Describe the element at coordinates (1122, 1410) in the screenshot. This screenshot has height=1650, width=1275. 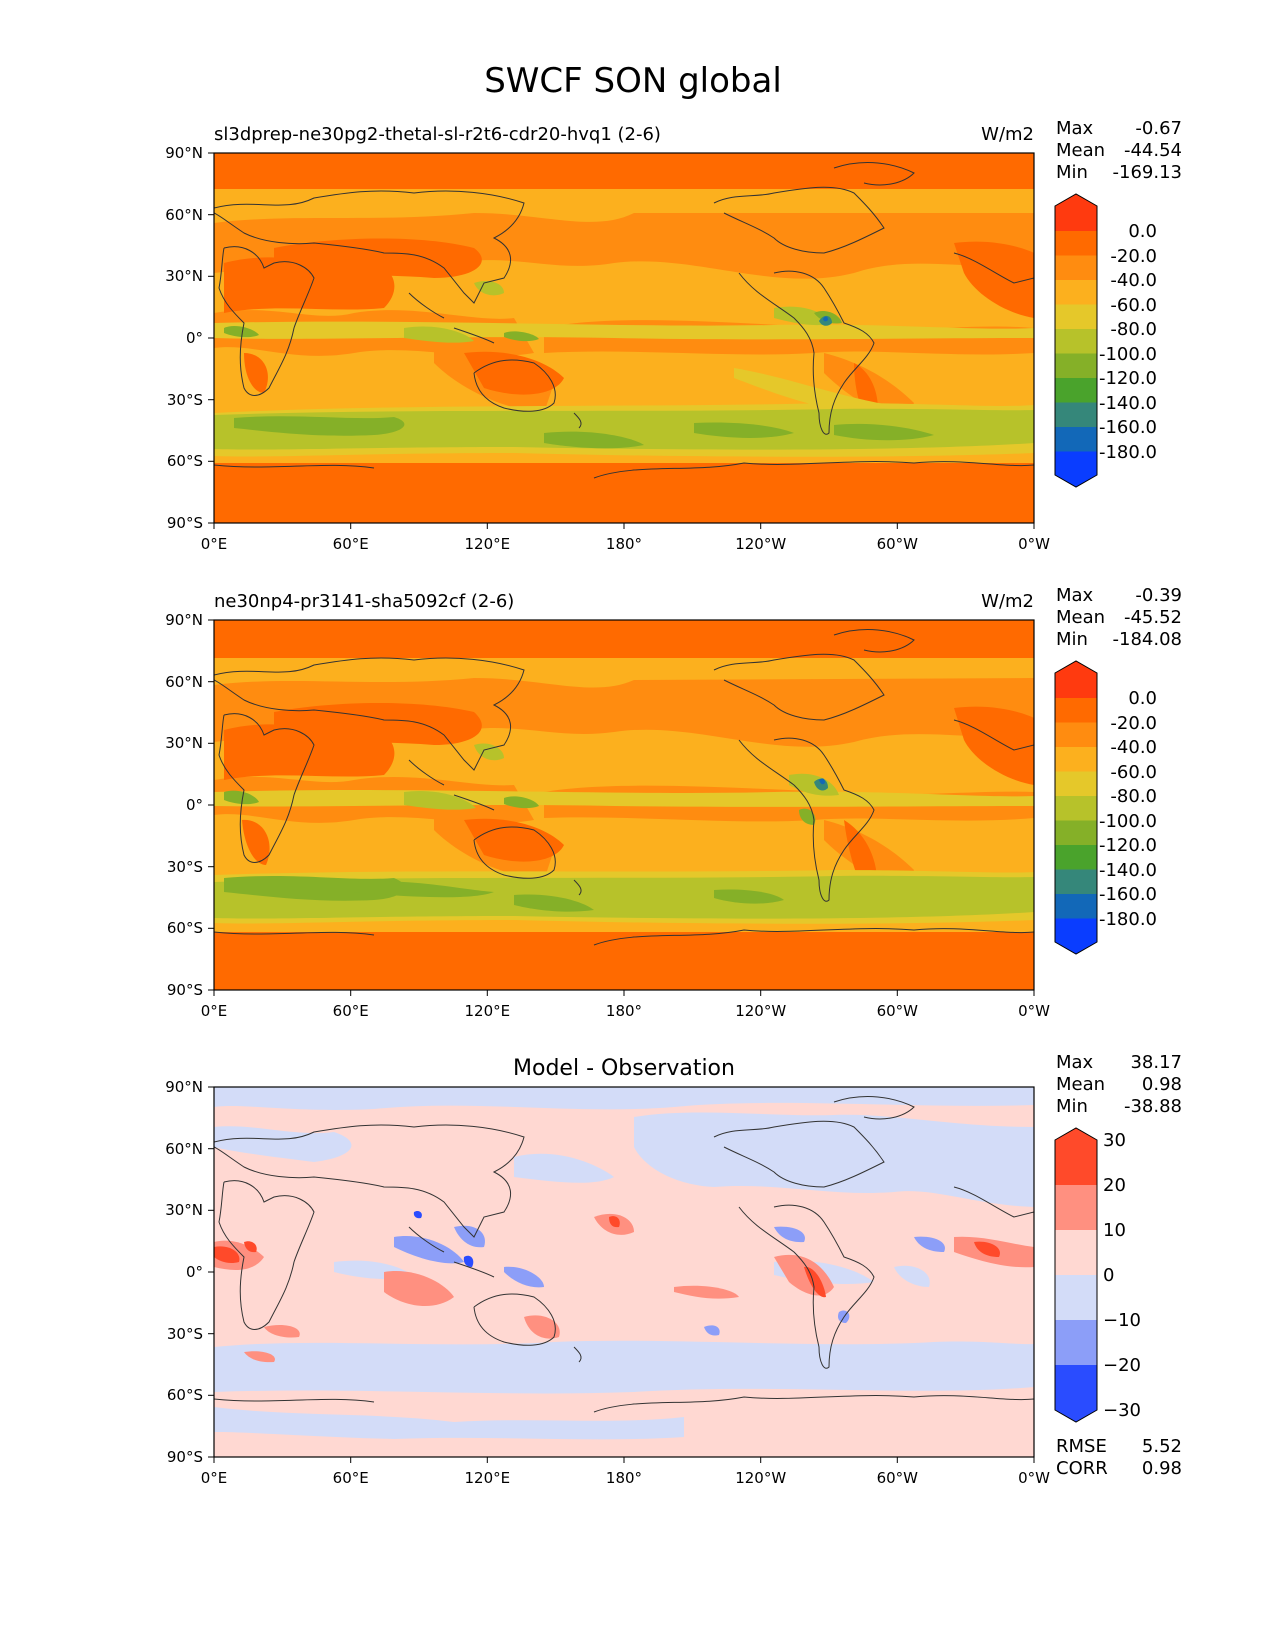
I see `colorbar-label: −30` at that location.